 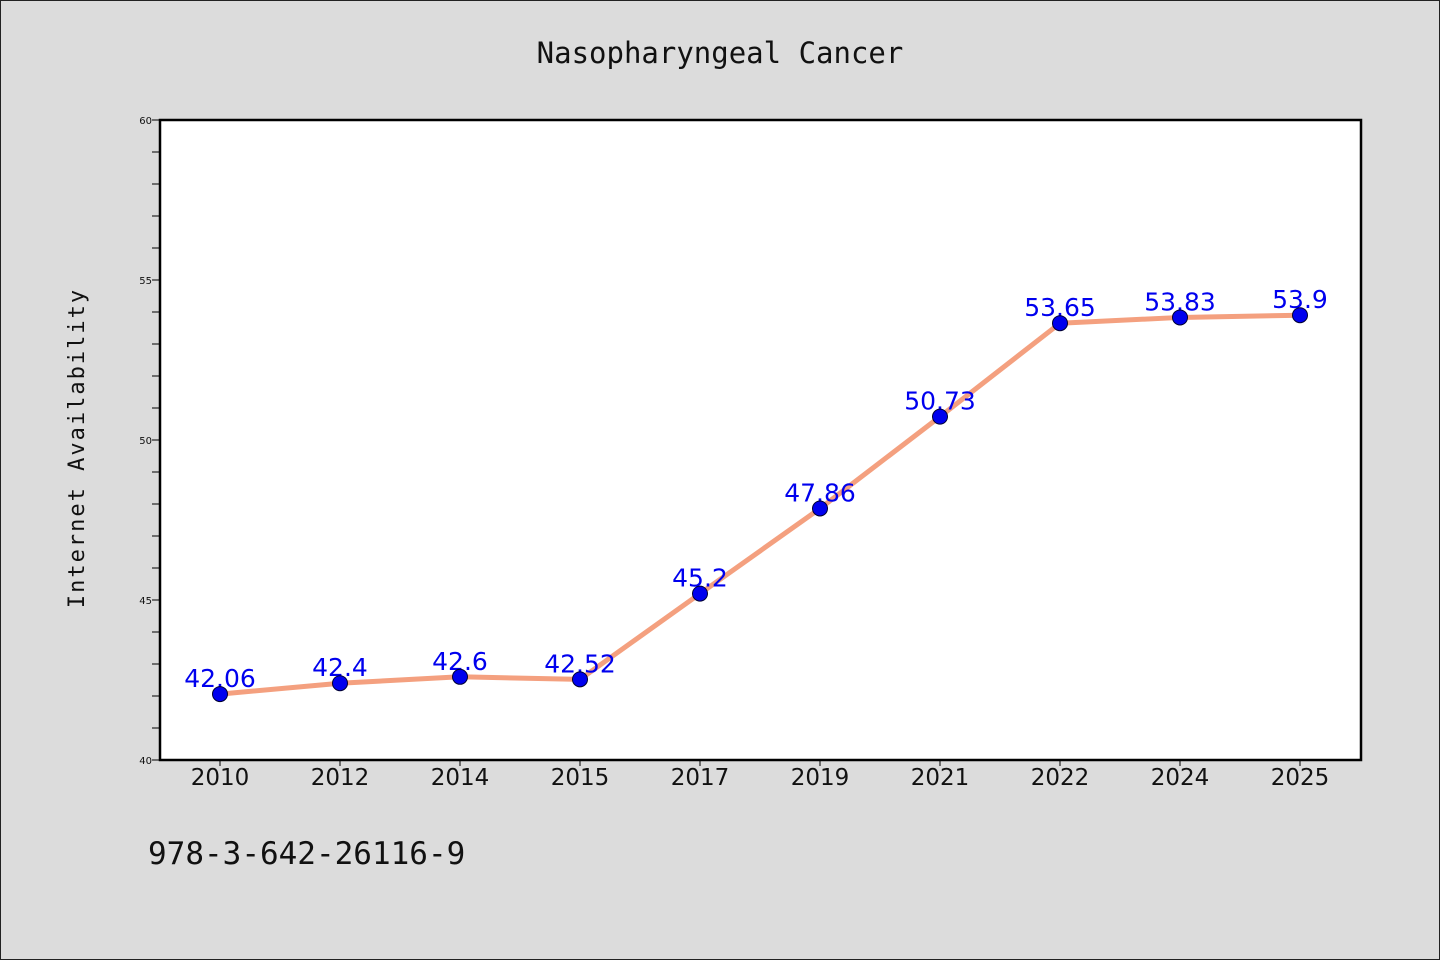 What do you see at coordinates (460, 778) in the screenshot?
I see `x-tick-label: 2014` at bounding box center [460, 778].